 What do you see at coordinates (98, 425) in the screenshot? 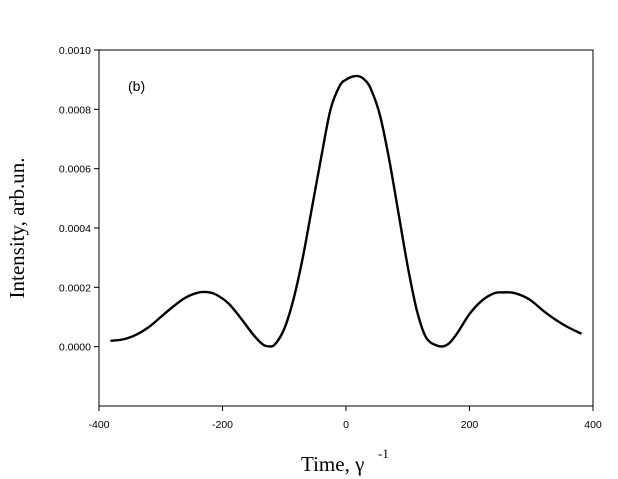
I see `x-tick-label: -400` at bounding box center [98, 425].